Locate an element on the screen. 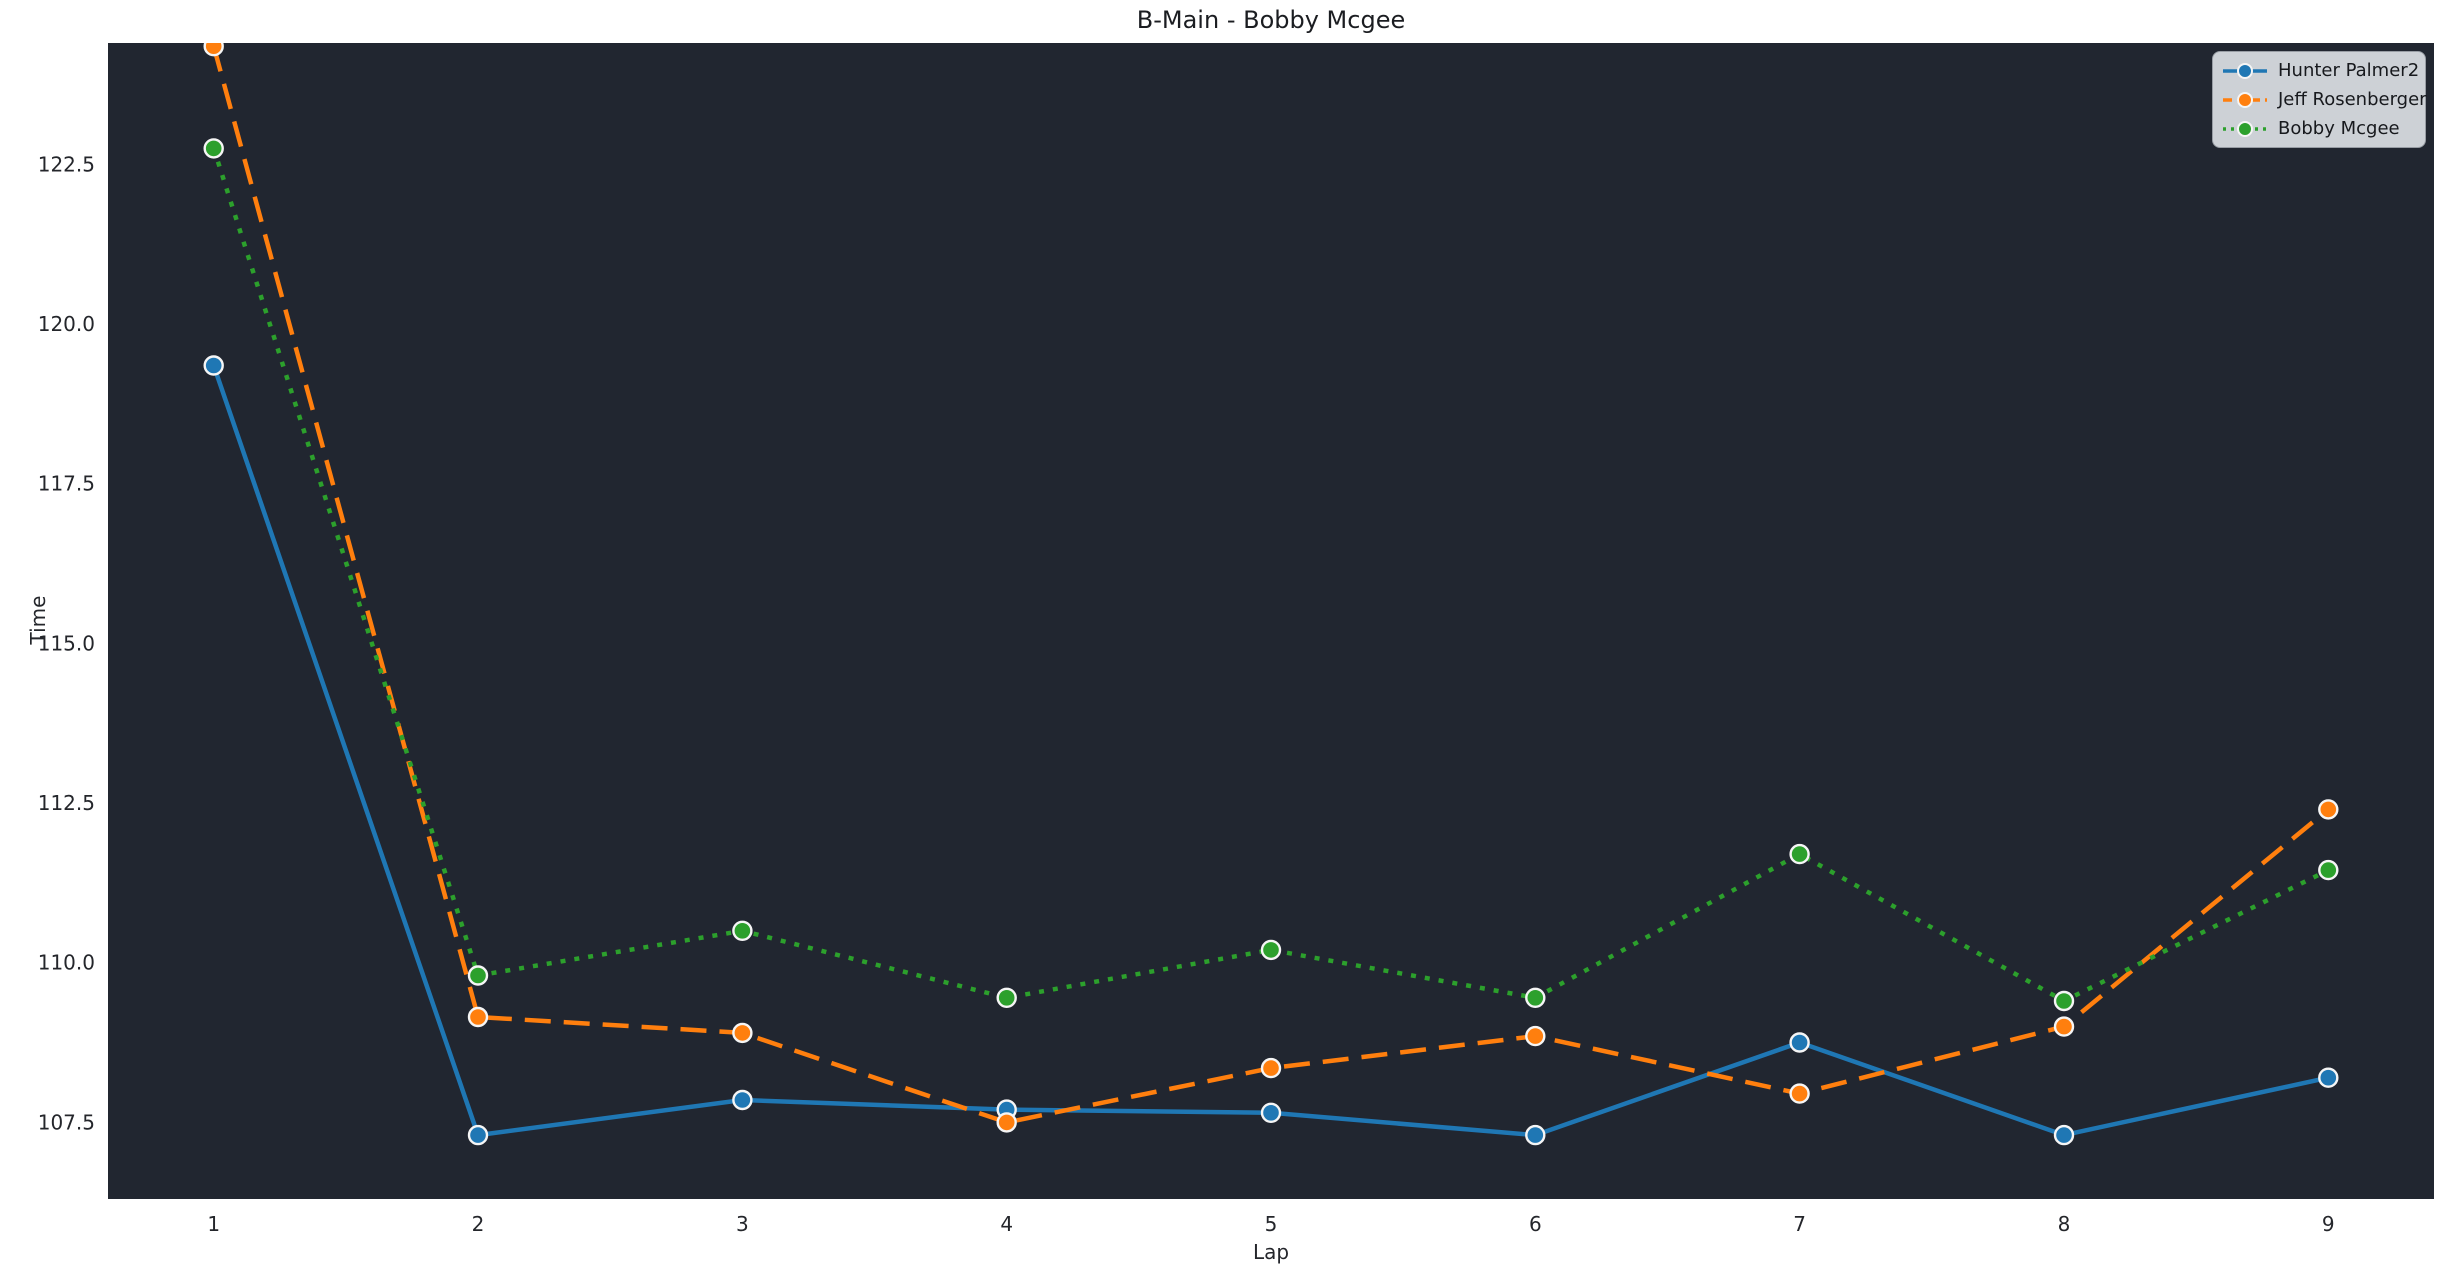 Image resolution: width=2449 pixels, height=1276 pixels. x-tick-label: 6 is located at coordinates (1535, 1224).